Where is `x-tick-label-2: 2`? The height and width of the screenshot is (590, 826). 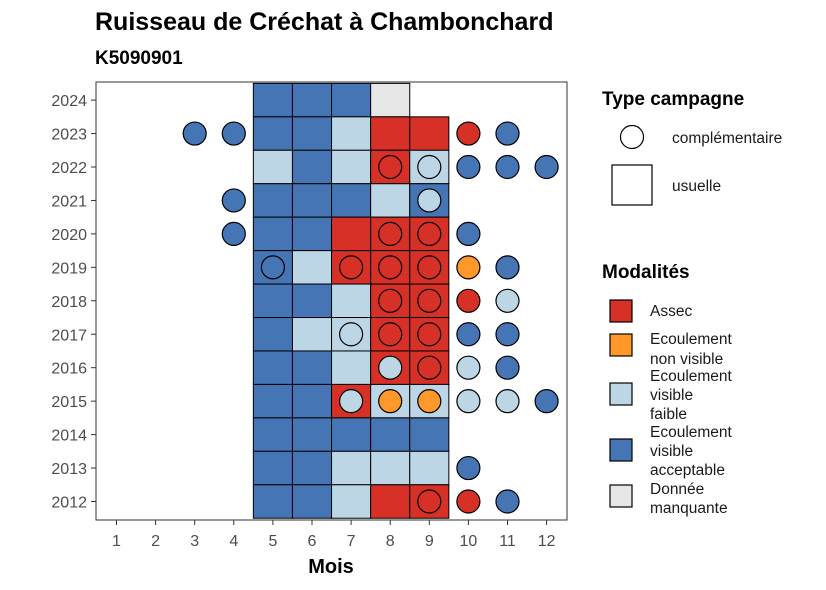 x-tick-label-2: 2 is located at coordinates (155, 541).